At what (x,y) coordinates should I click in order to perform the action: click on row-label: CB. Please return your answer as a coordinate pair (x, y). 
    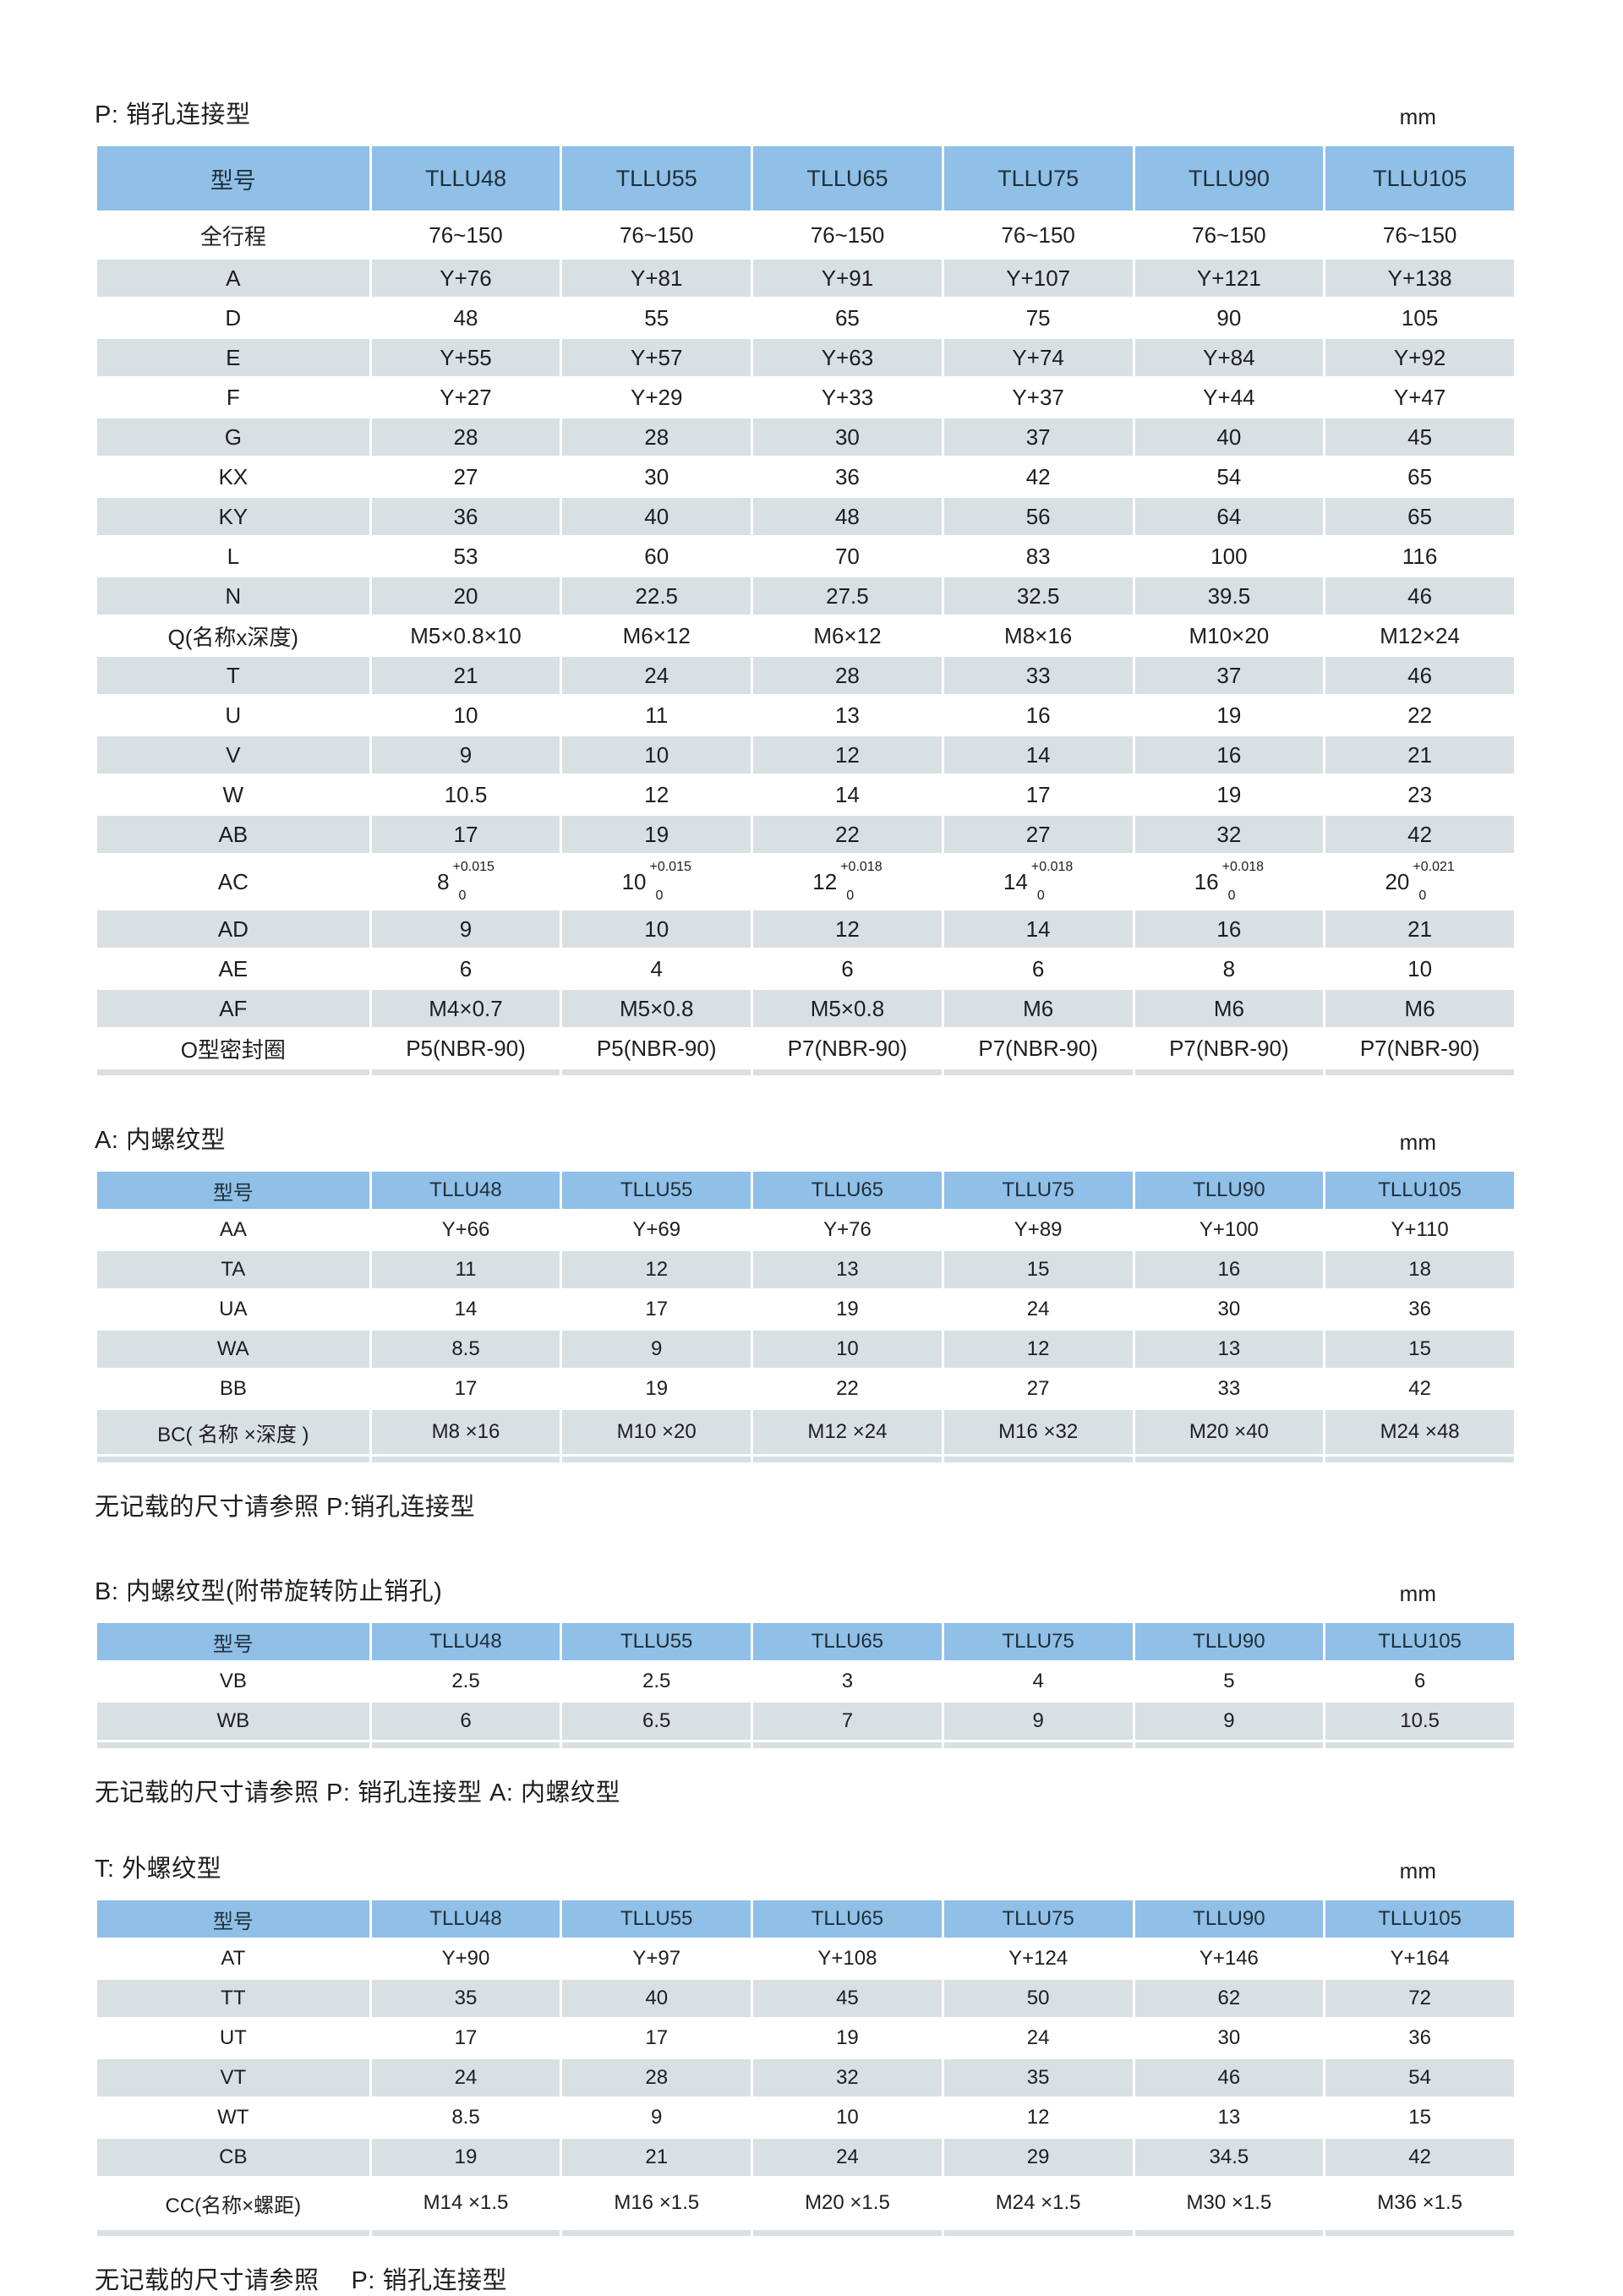
    Looking at the image, I should click on (233, 2157).